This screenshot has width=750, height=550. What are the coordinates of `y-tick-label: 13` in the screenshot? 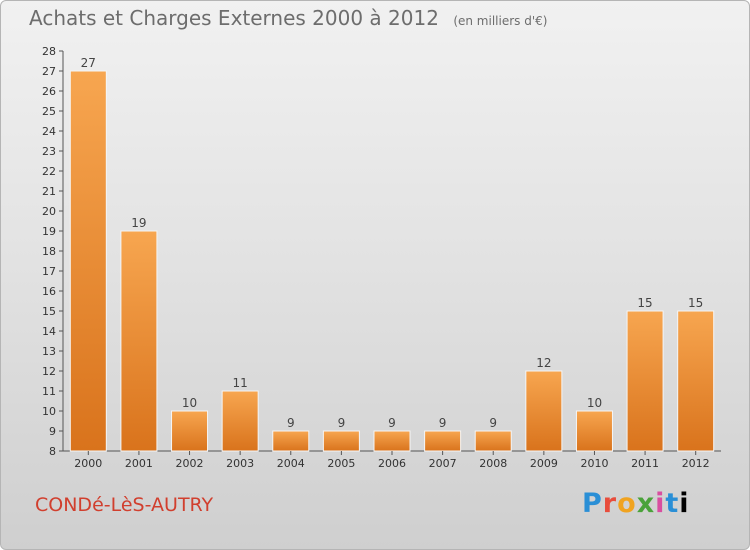 It's located at (49, 351).